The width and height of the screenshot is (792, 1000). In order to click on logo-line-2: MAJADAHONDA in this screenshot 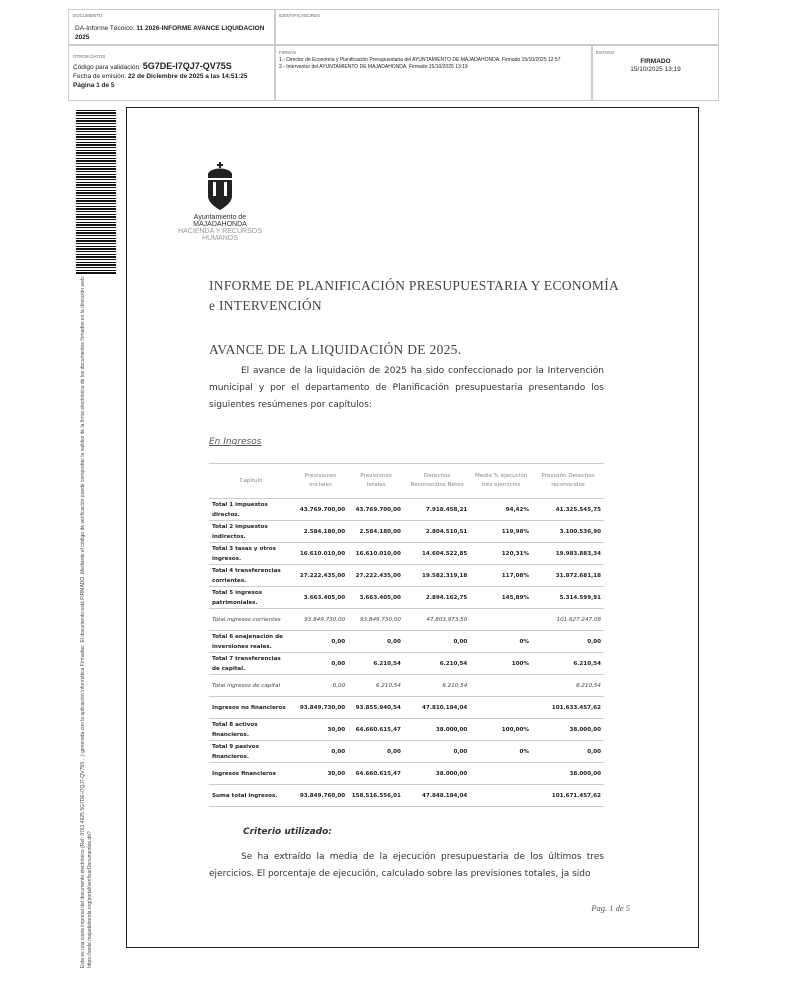, I will do `click(220, 224)`.